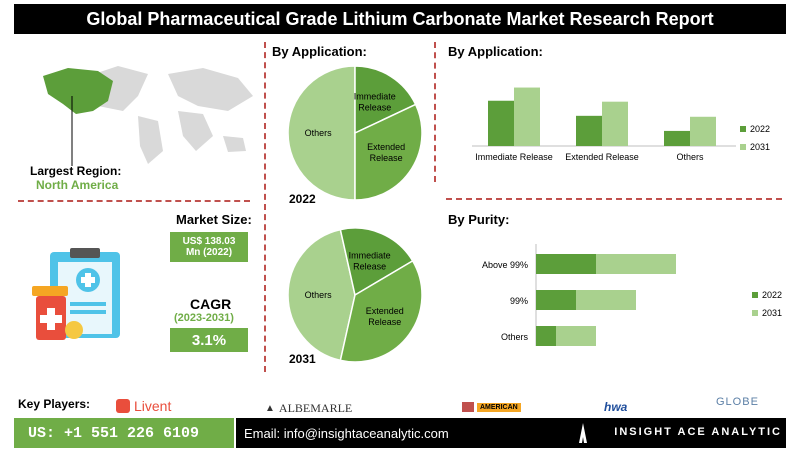 The width and height of the screenshot is (800, 450). Describe the element at coordinates (265, 207) in the screenshot. I see `divider-left` at that location.